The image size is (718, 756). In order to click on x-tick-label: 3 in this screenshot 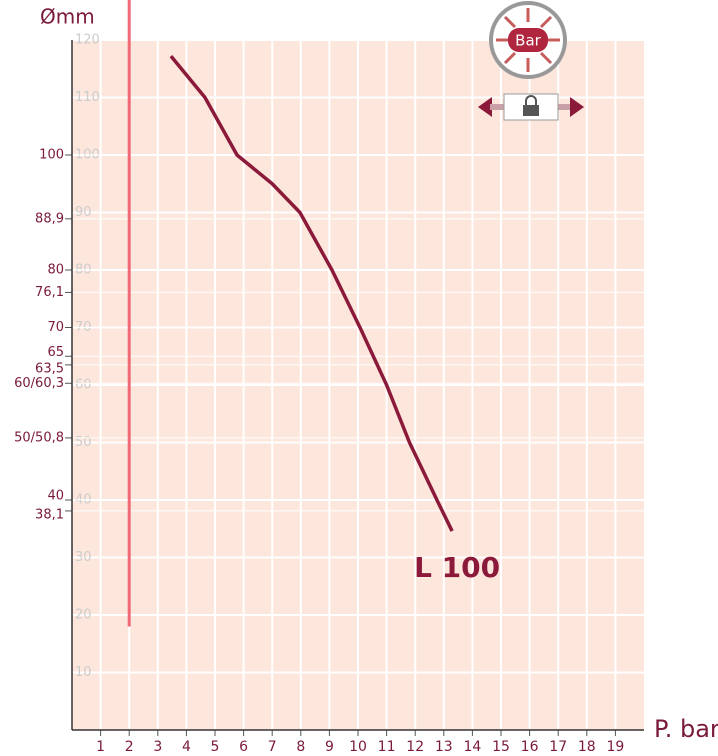, I will do `click(157, 747)`.